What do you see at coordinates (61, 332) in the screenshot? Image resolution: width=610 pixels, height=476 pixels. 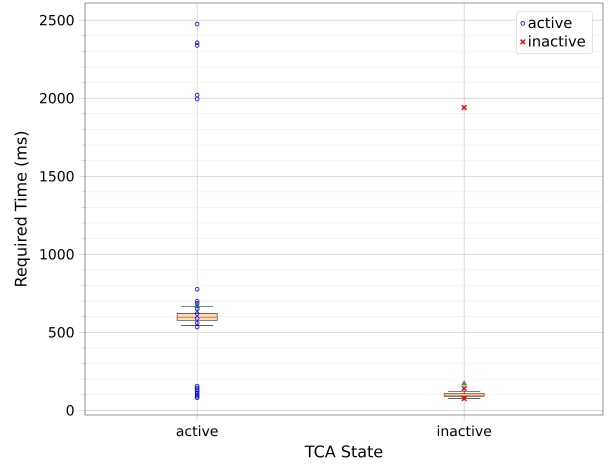 I see `y-tick-label: 500` at bounding box center [61, 332].